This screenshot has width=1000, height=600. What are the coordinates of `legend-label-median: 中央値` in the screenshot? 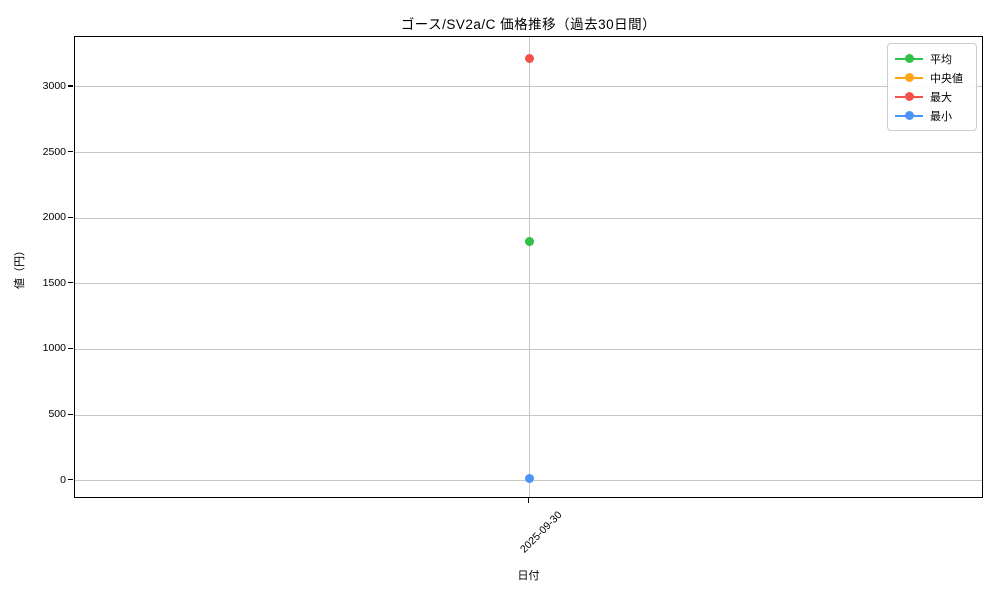 It's located at (946, 78).